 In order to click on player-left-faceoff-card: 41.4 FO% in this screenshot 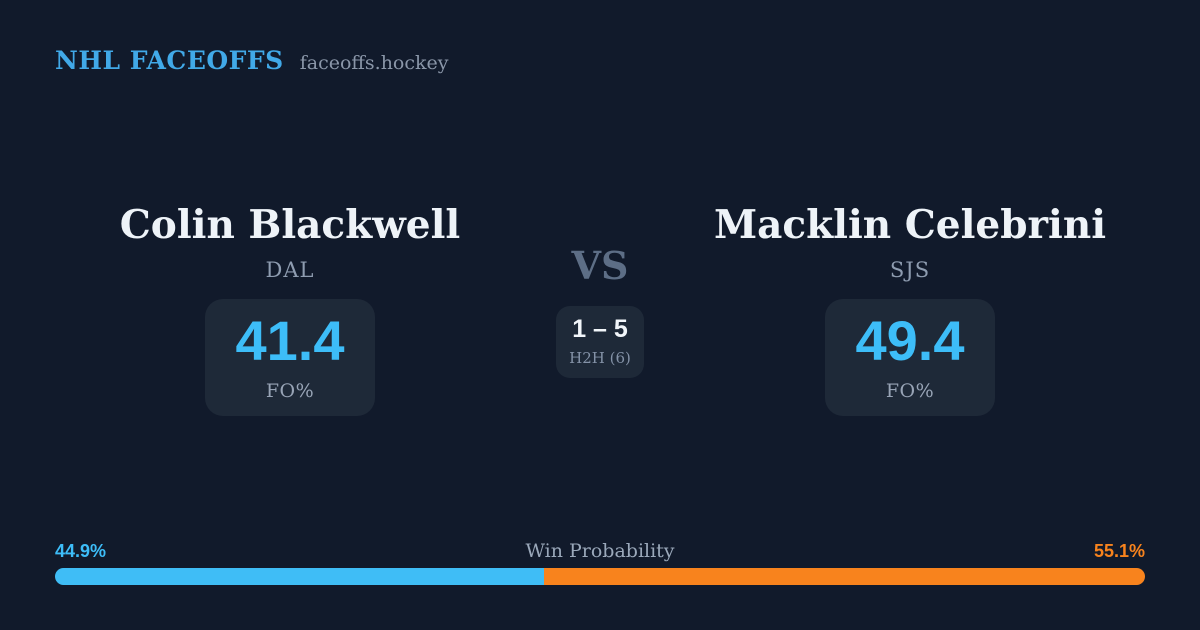, I will do `click(290, 357)`.